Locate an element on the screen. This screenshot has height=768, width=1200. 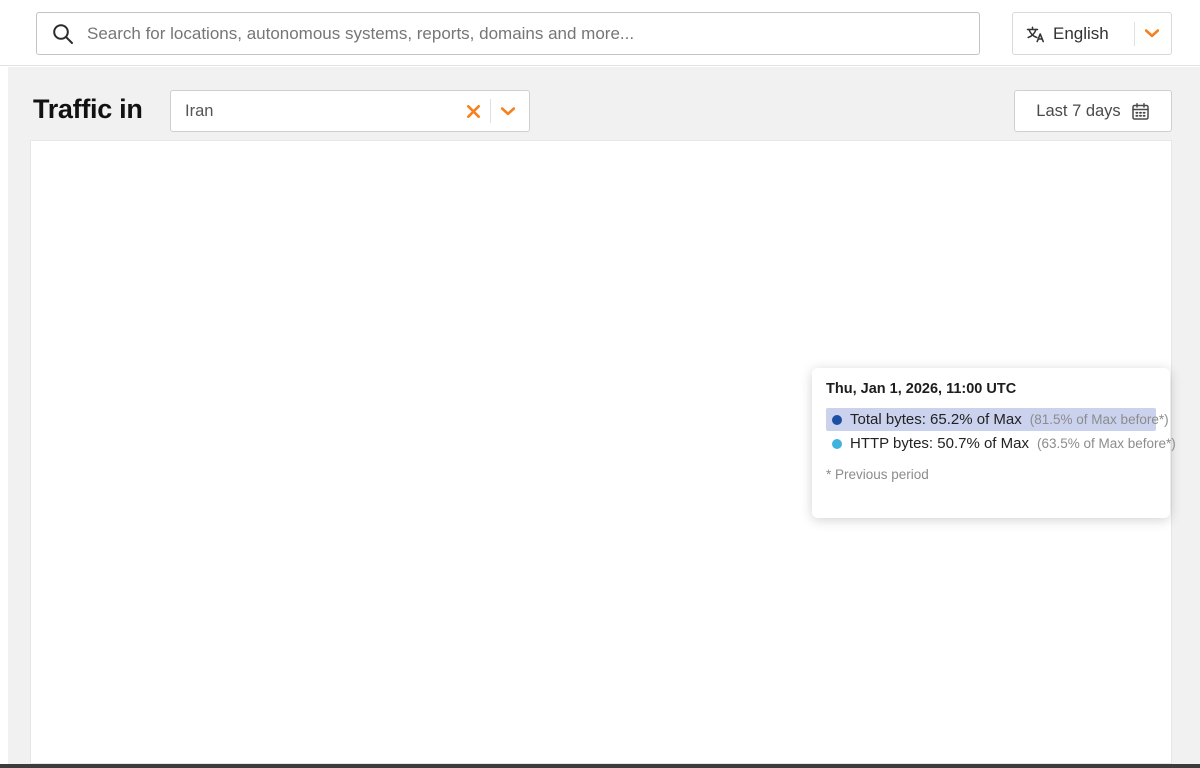
tooltip-footnote: * Previous period is located at coordinates (877, 474).